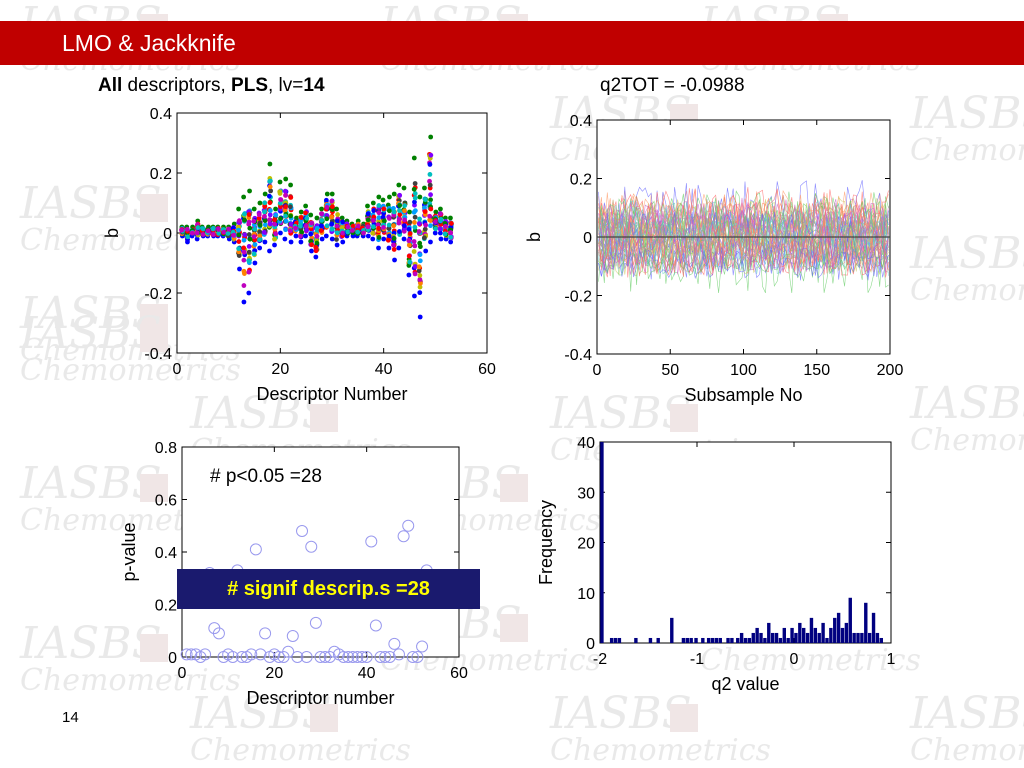 The image size is (1024, 768). Describe the element at coordinates (129, 551) in the screenshot. I see `pvalue-y-axis-label: p-value` at that location.